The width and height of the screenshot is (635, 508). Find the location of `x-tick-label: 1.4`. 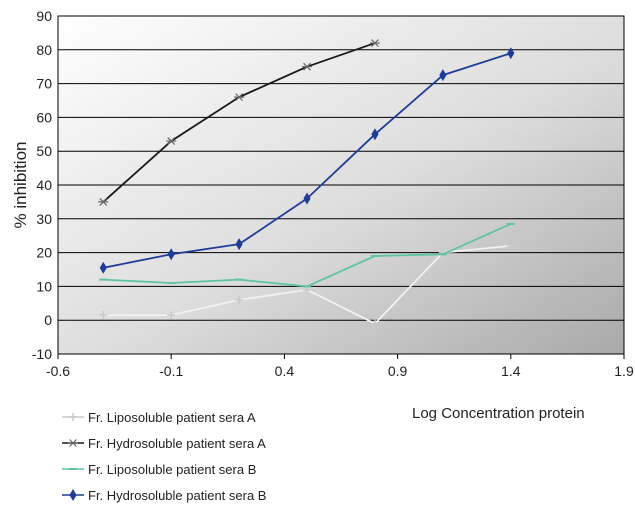

x-tick-label: 1.4 is located at coordinates (511, 371).